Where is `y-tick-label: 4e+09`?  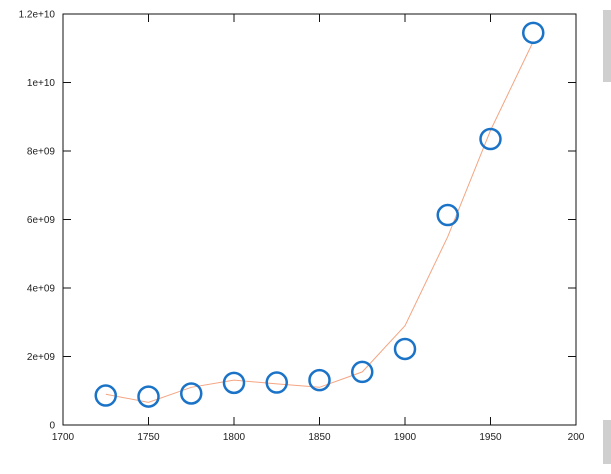 y-tick-label: 4e+09 is located at coordinates (41, 289).